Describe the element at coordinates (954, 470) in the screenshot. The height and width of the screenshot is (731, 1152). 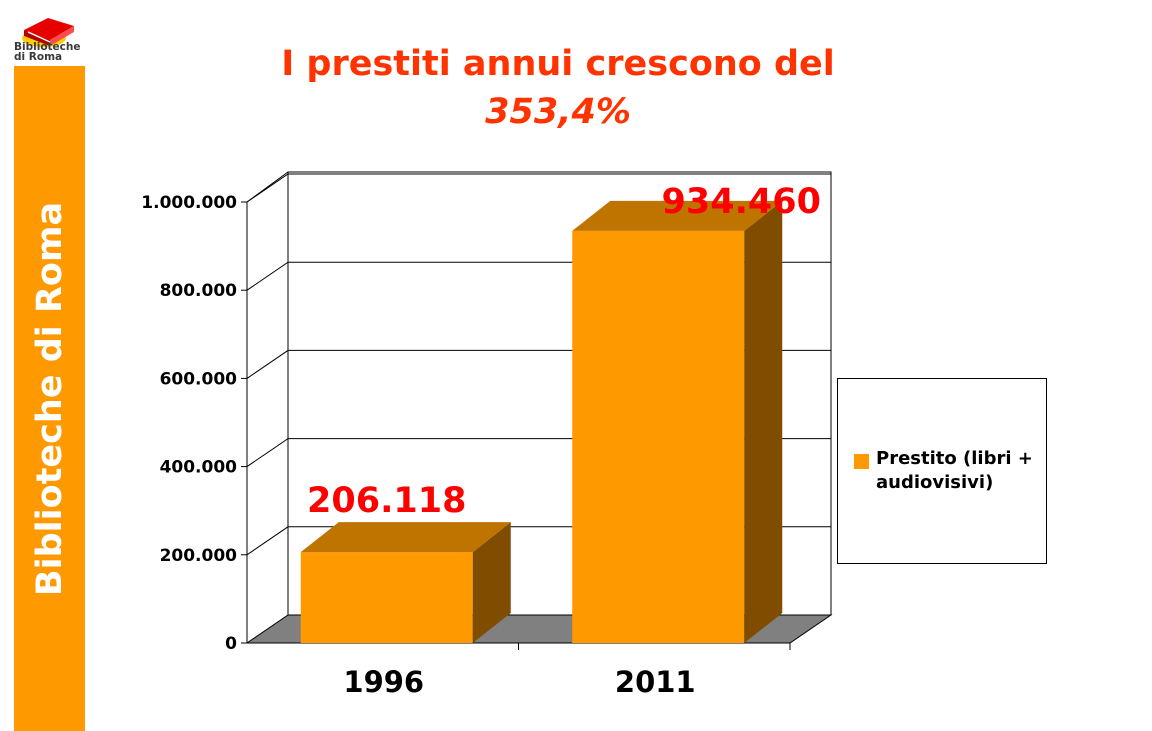
I see `legend-label: Prestito (libri + audiovisivi)` at that location.